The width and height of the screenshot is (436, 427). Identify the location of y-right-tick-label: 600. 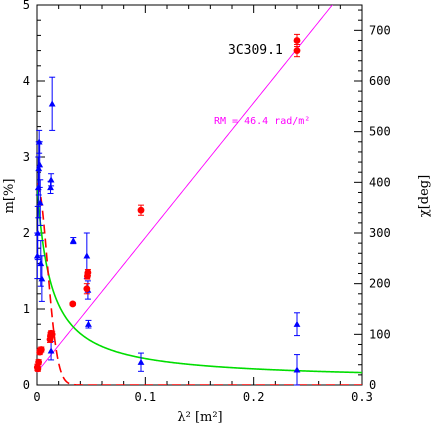
(380, 81).